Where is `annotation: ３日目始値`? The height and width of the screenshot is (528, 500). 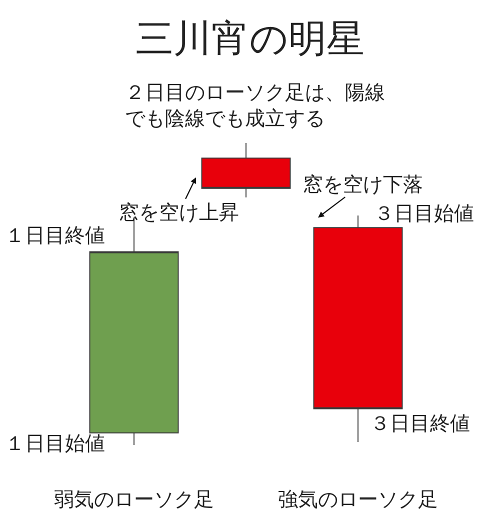 annotation: ３日目始値 is located at coordinates (424, 213).